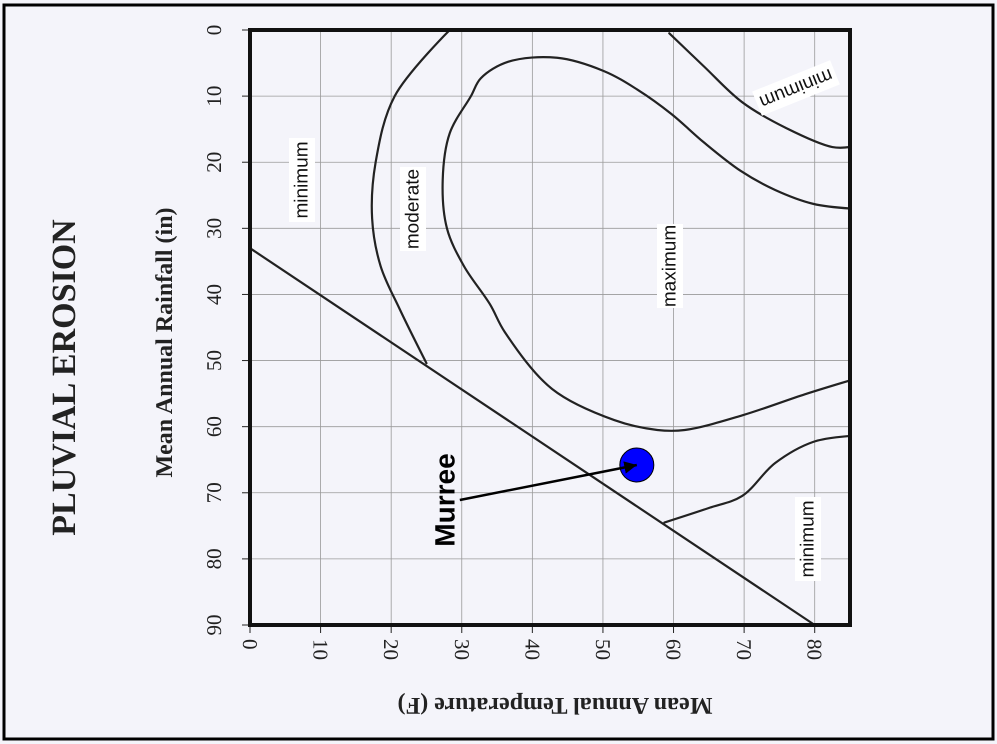  What do you see at coordinates (214, 361) in the screenshot?
I see `y-tick-label: 50` at bounding box center [214, 361].